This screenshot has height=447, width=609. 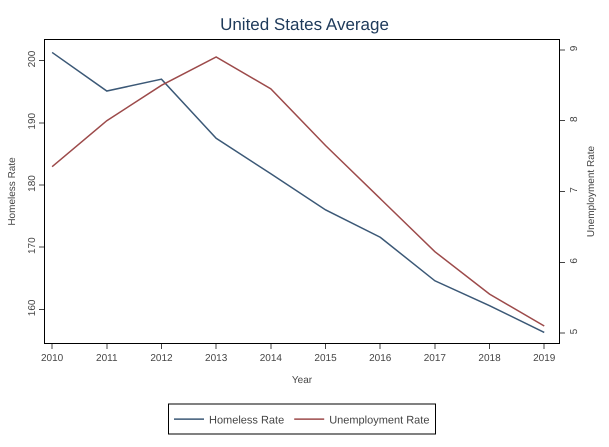 I want to click on x-tick-label: 2015, so click(x=326, y=358).